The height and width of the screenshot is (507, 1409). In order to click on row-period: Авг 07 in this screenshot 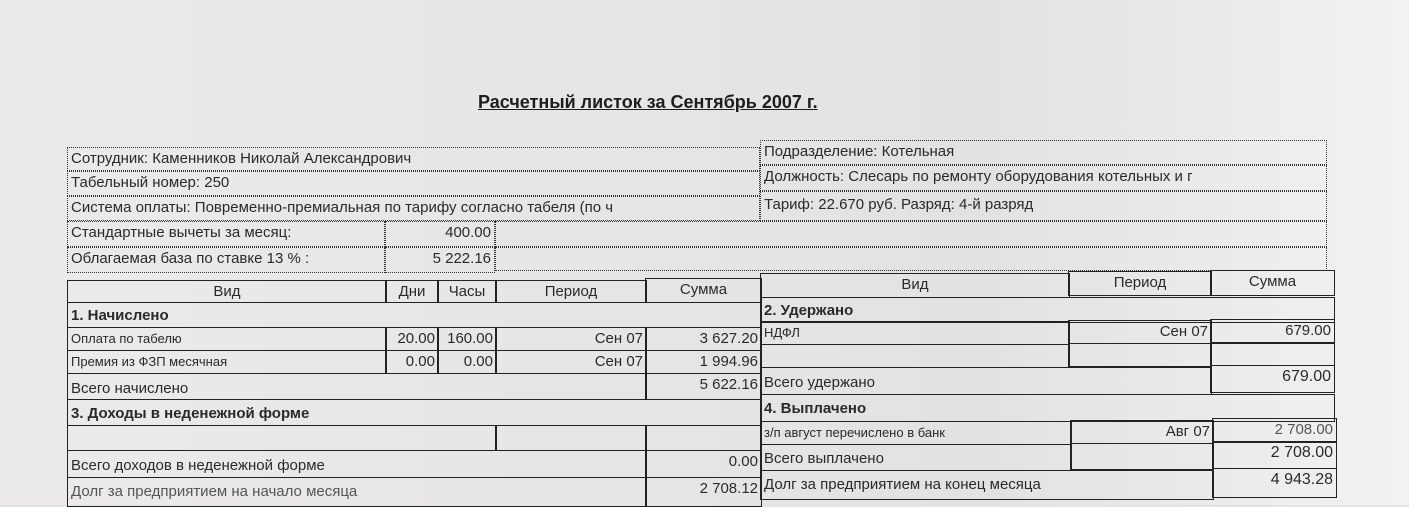, I will do `click(1142, 432)`.